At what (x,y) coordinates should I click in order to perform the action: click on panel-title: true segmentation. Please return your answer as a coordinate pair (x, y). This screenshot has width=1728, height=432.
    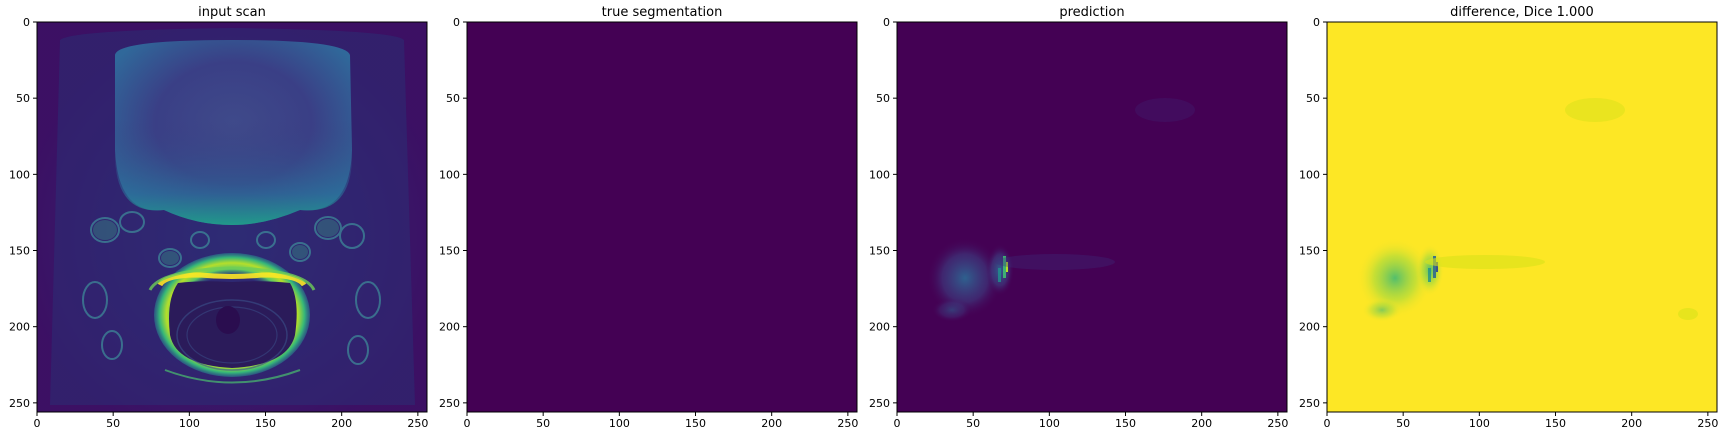
    Looking at the image, I should click on (662, 12).